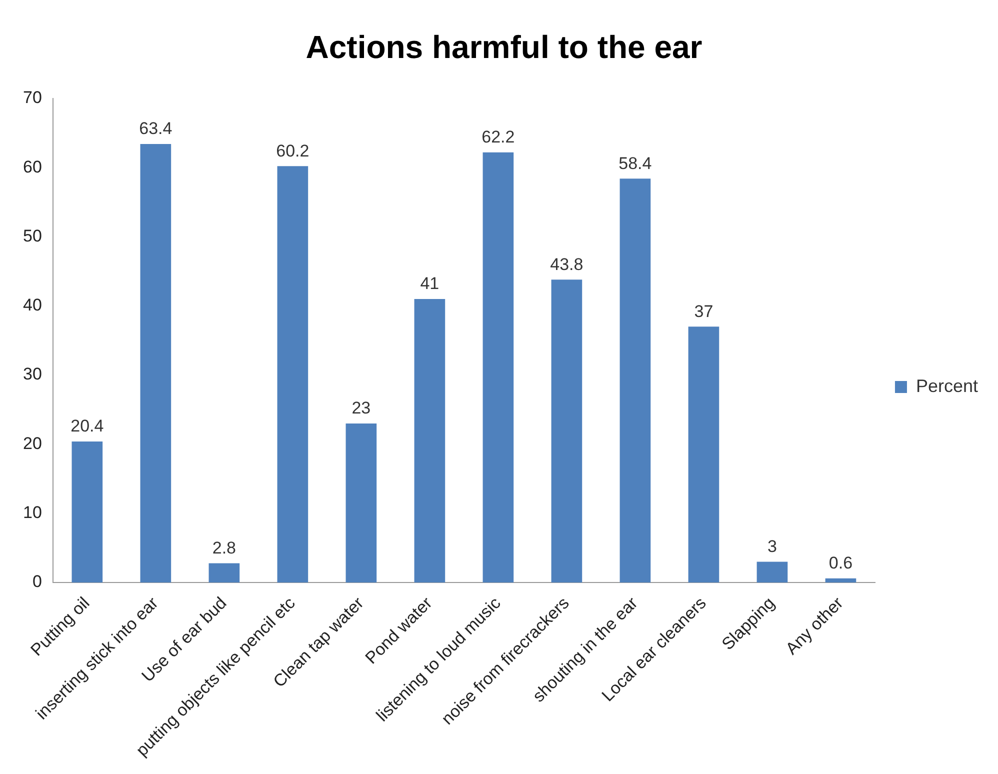 This screenshot has height=774, width=998. What do you see at coordinates (32, 305) in the screenshot?
I see `y-tick-label: 40` at bounding box center [32, 305].